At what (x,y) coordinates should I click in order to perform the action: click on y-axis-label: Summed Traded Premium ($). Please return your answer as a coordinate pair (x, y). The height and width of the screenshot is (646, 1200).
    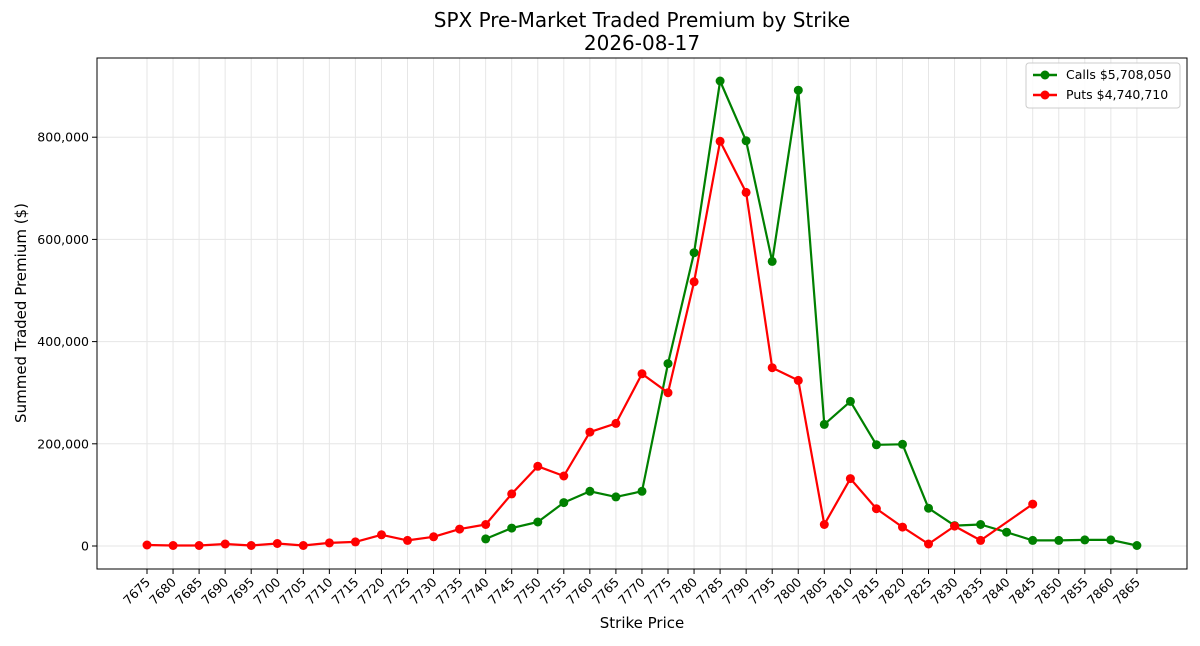
    Looking at the image, I should click on (21, 313).